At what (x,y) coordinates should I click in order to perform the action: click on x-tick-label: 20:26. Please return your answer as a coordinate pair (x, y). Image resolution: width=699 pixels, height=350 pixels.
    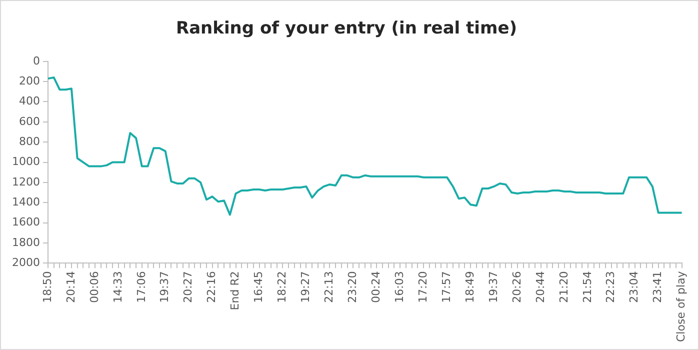
    Looking at the image, I should click on (517, 287).